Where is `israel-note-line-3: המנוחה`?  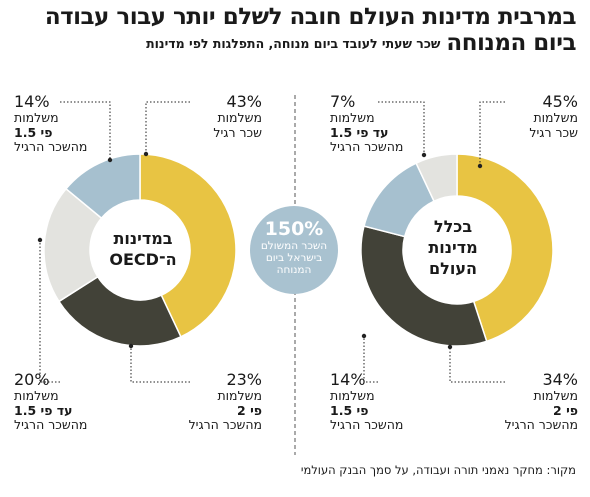
israel-note-line-3: המנוחה is located at coordinates (294, 270).